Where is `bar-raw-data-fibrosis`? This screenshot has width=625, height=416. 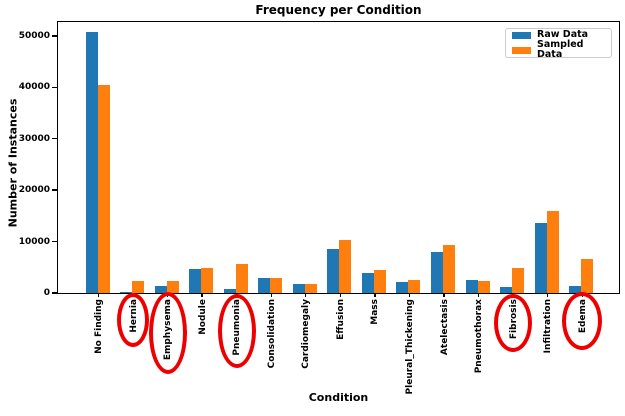
bar-raw-data-fibrosis is located at coordinates (506, 290).